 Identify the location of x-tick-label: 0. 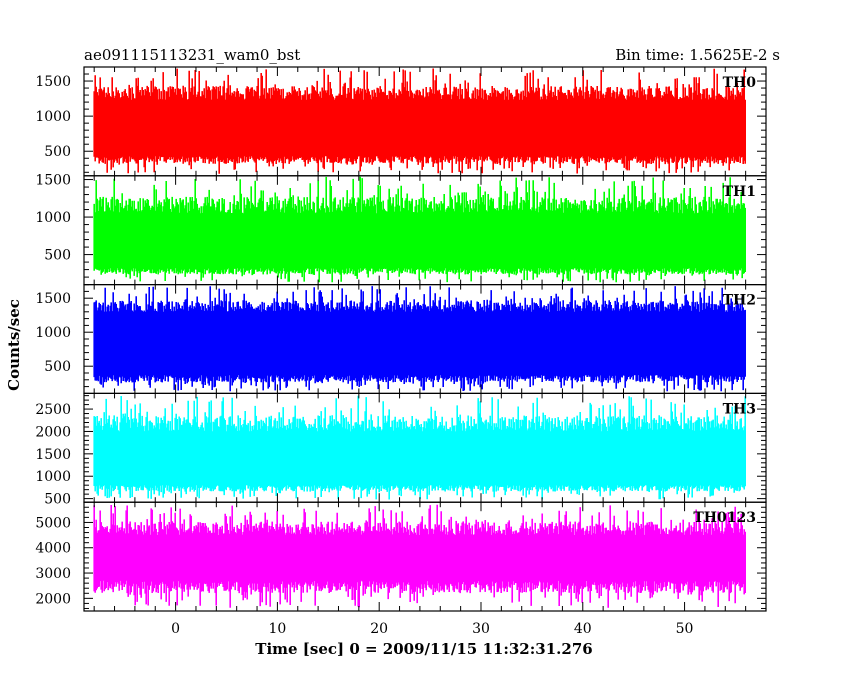
(175, 629).